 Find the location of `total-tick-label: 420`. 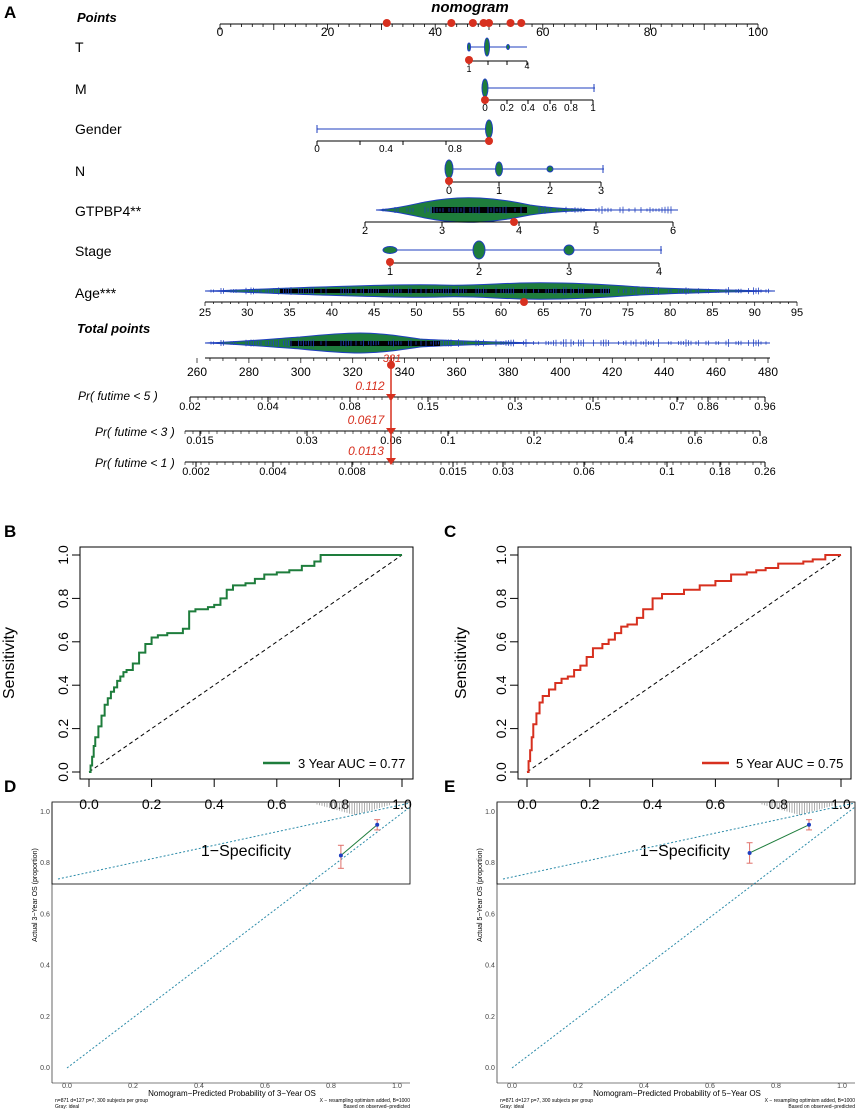

total-tick-label: 420 is located at coordinates (612, 372).